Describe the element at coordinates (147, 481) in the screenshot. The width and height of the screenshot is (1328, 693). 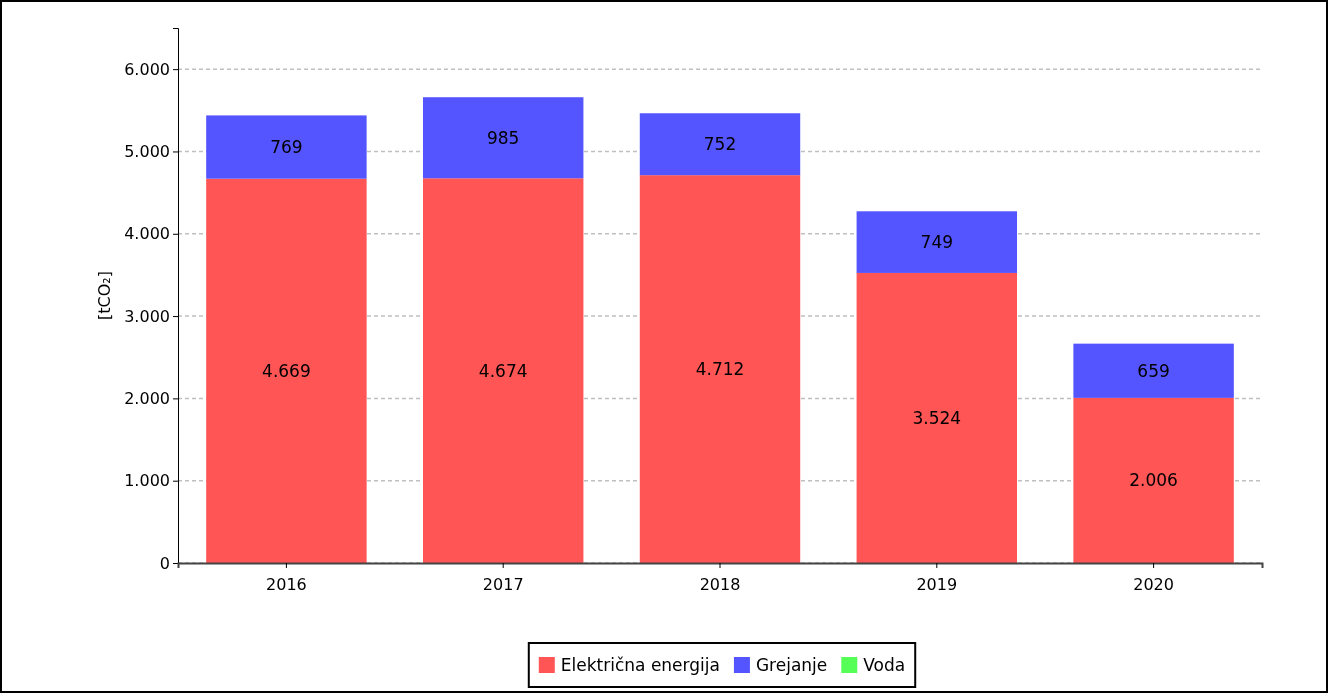
I see `y-tick-label: 1.000` at that location.